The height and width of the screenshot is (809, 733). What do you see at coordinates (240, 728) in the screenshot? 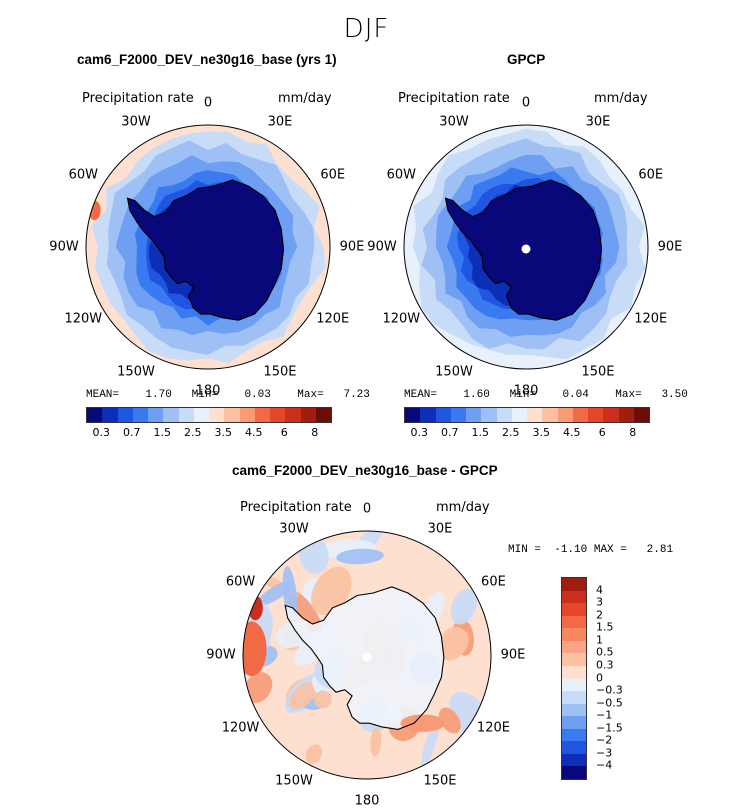
I see `lon-label: 120W` at bounding box center [240, 728].